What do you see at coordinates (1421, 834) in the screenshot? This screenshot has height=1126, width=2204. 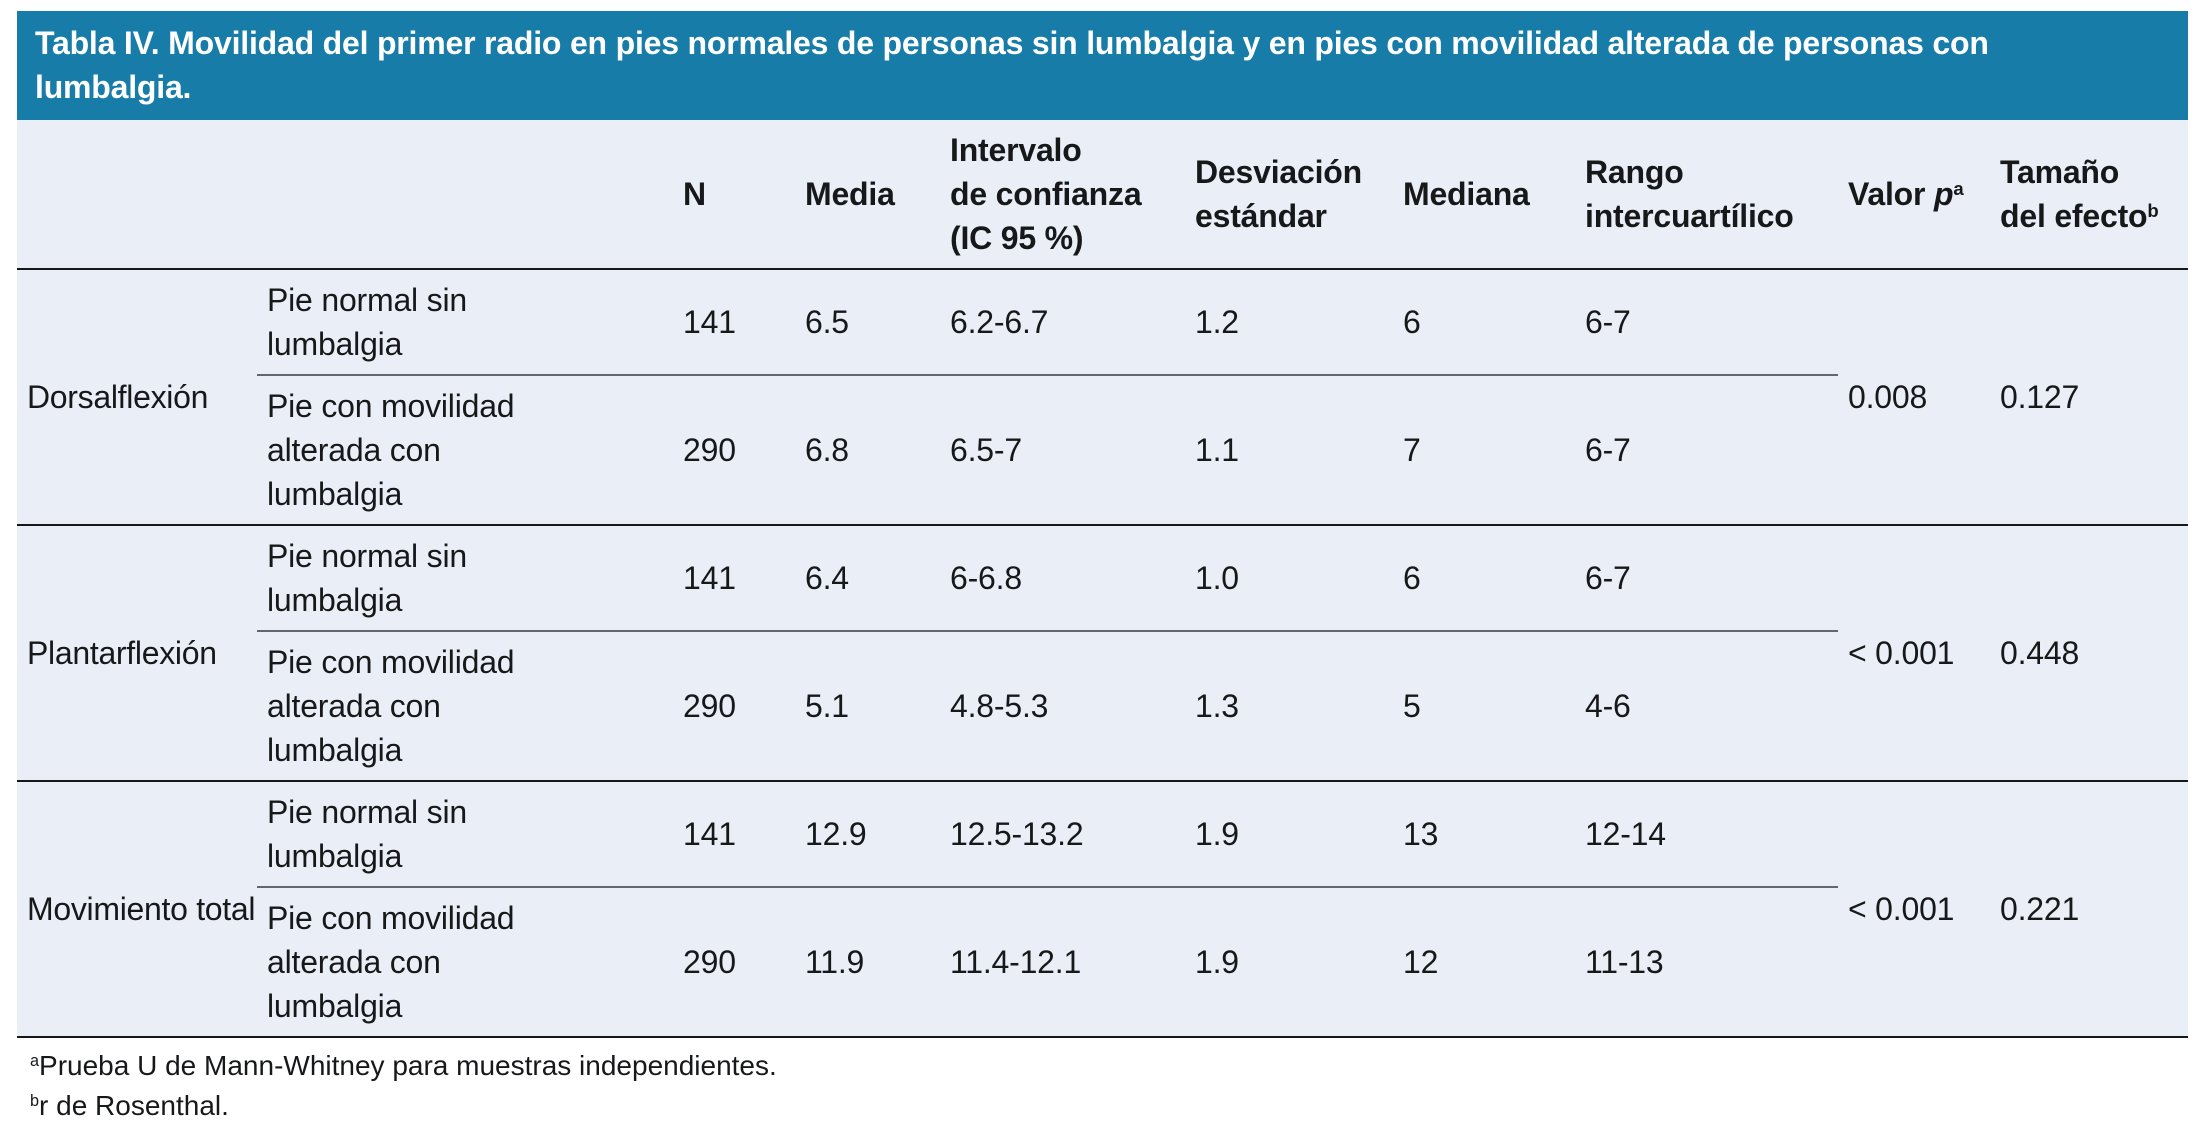 I see `mediana-cell: 13` at bounding box center [1421, 834].